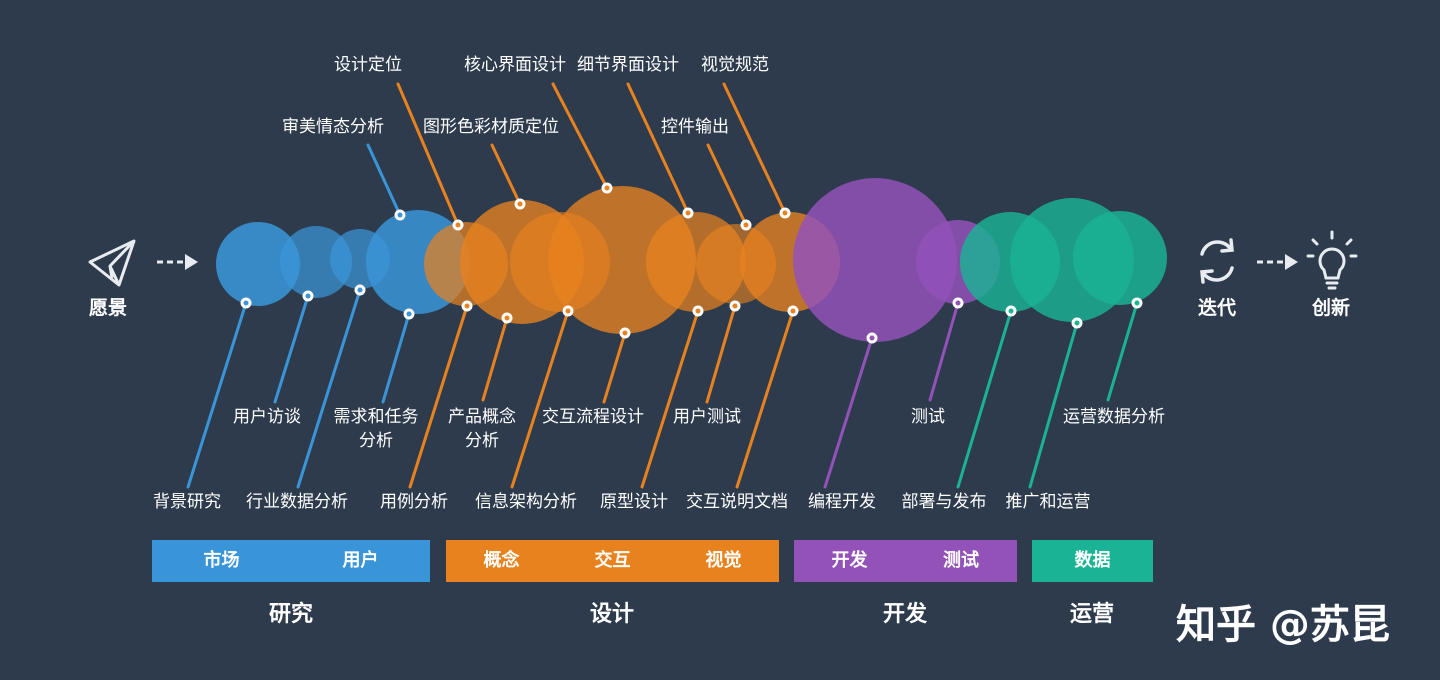 This screenshot has height=680, width=1440. I want to click on paper-plane-icon, so click(112, 263).